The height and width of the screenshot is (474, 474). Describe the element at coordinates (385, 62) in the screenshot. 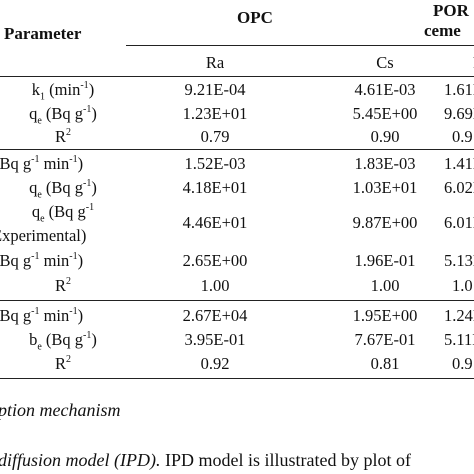

I see `col-header-cs: Cs` at that location.